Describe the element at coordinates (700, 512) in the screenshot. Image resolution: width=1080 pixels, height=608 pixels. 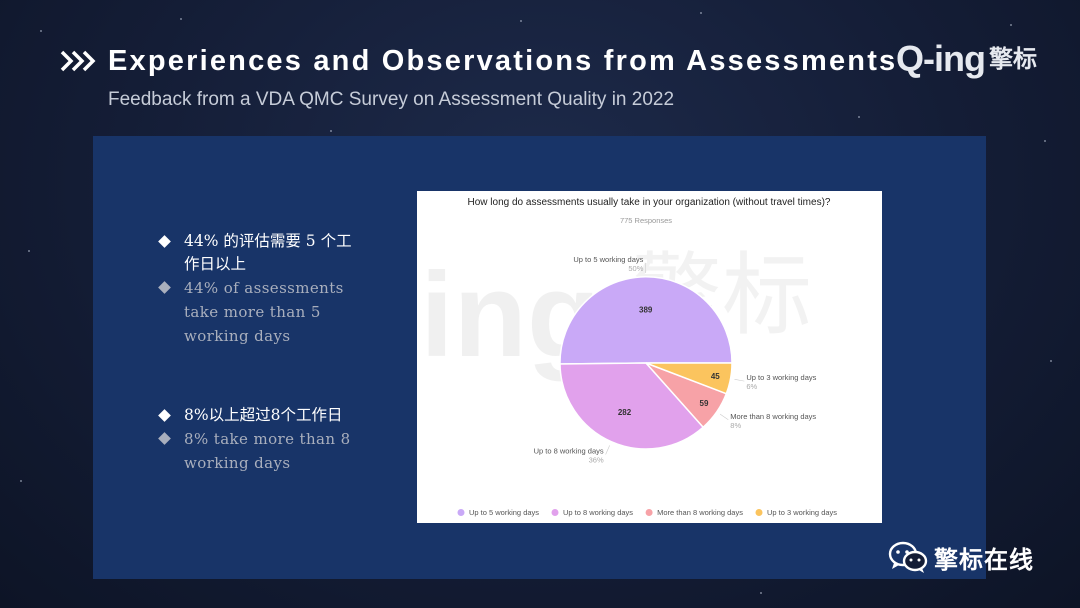
I see `legend-label: More than 8 working days` at that location.